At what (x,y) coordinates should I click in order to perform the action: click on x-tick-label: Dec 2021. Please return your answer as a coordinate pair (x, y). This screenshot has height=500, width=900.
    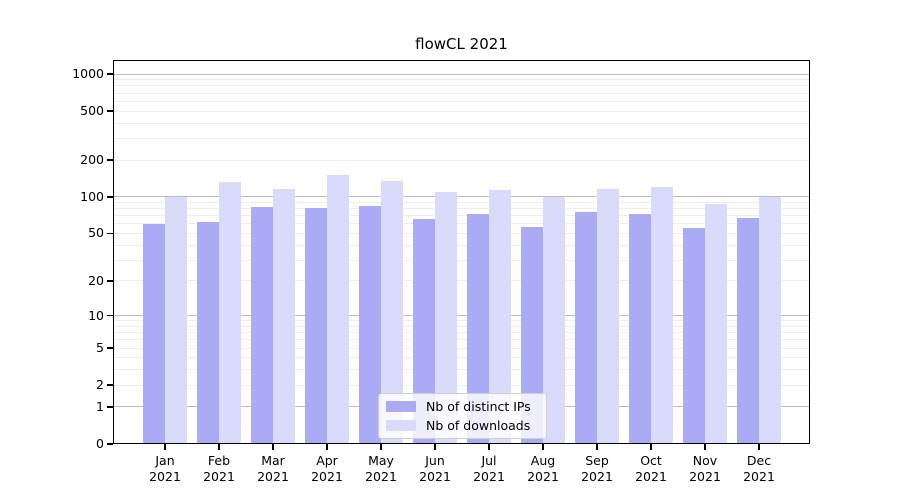
    Looking at the image, I should click on (759, 468).